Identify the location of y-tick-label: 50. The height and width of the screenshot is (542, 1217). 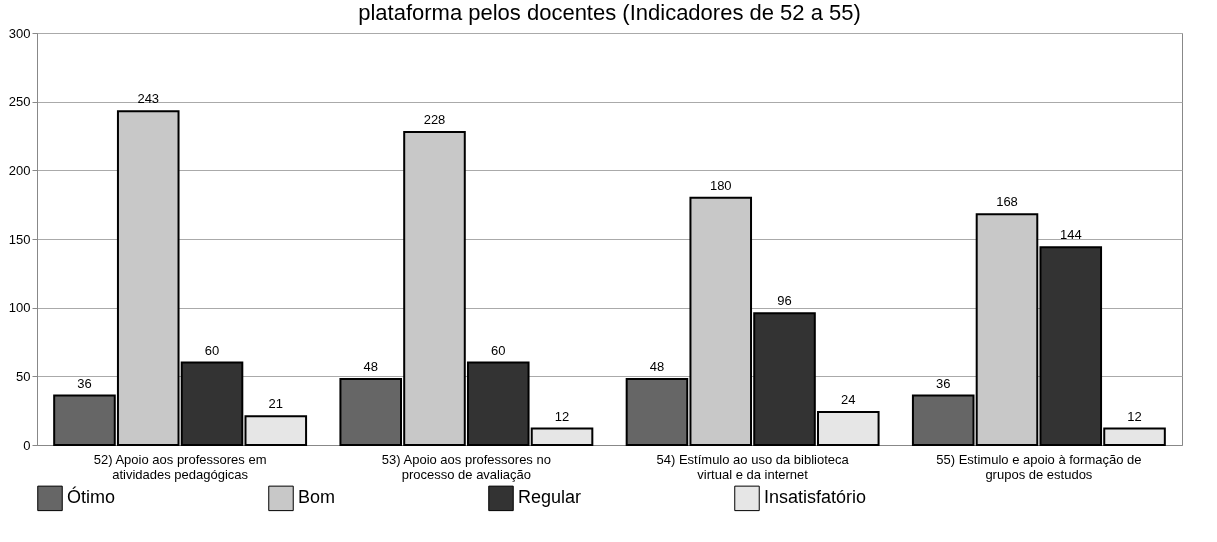
(23, 376).